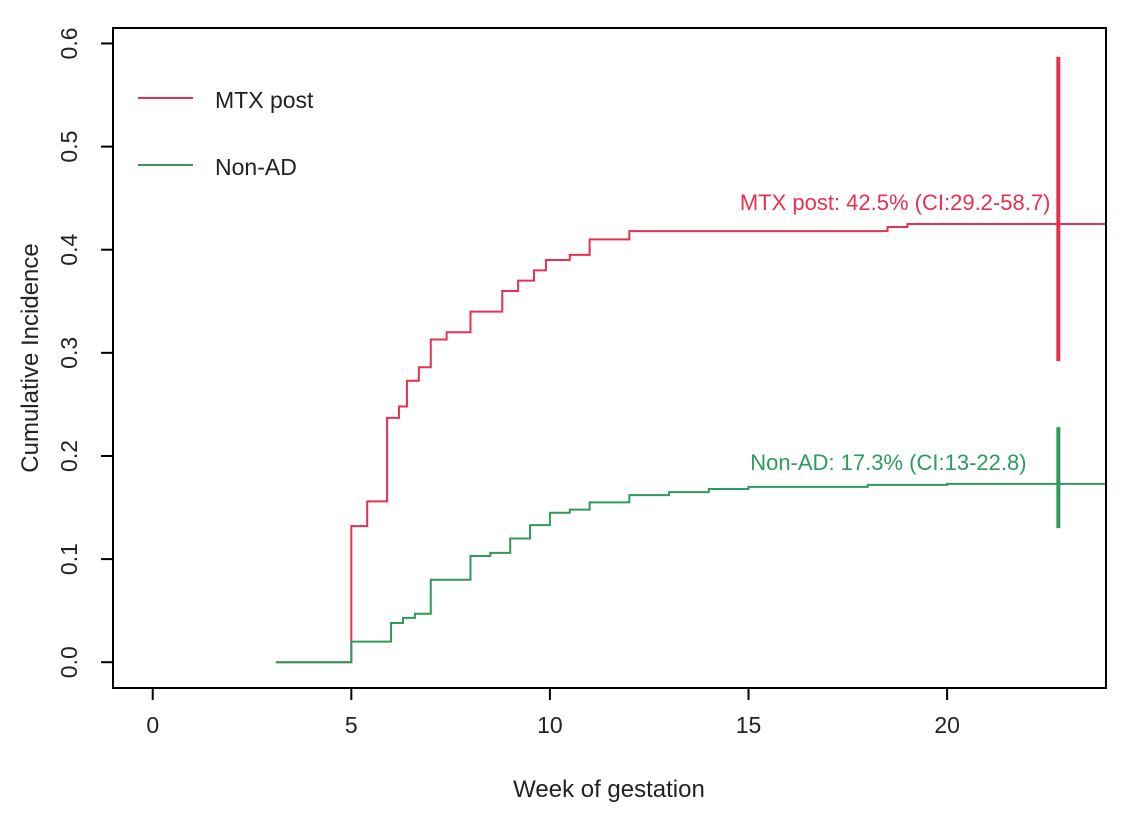  What do you see at coordinates (69, 250) in the screenshot?
I see `y-tick-label: 0.4` at bounding box center [69, 250].